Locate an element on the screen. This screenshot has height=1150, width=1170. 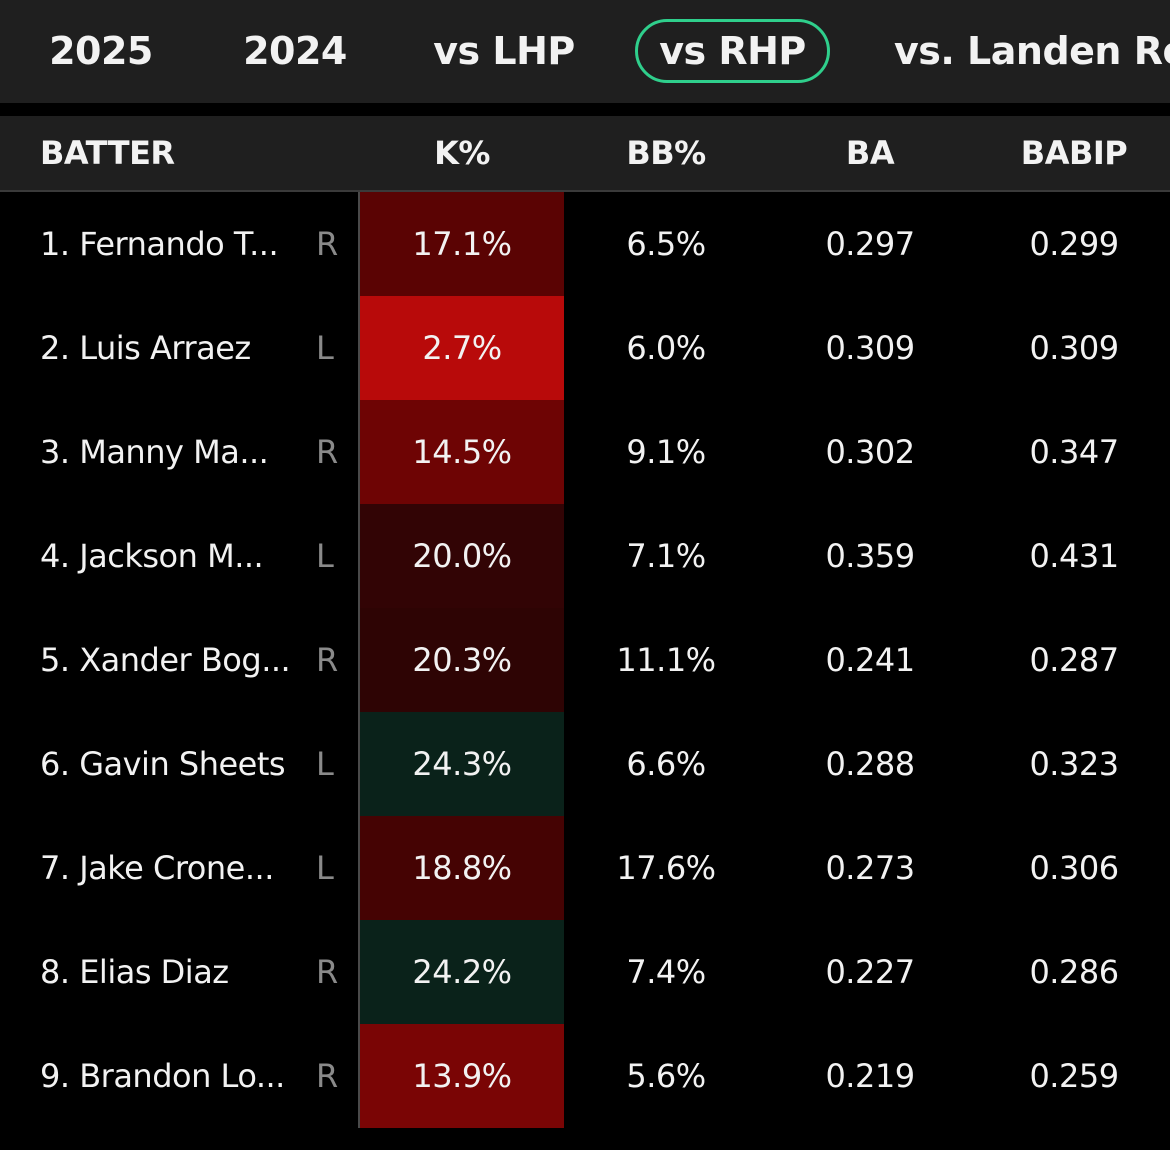
column-divider is located at coordinates (359, 660).